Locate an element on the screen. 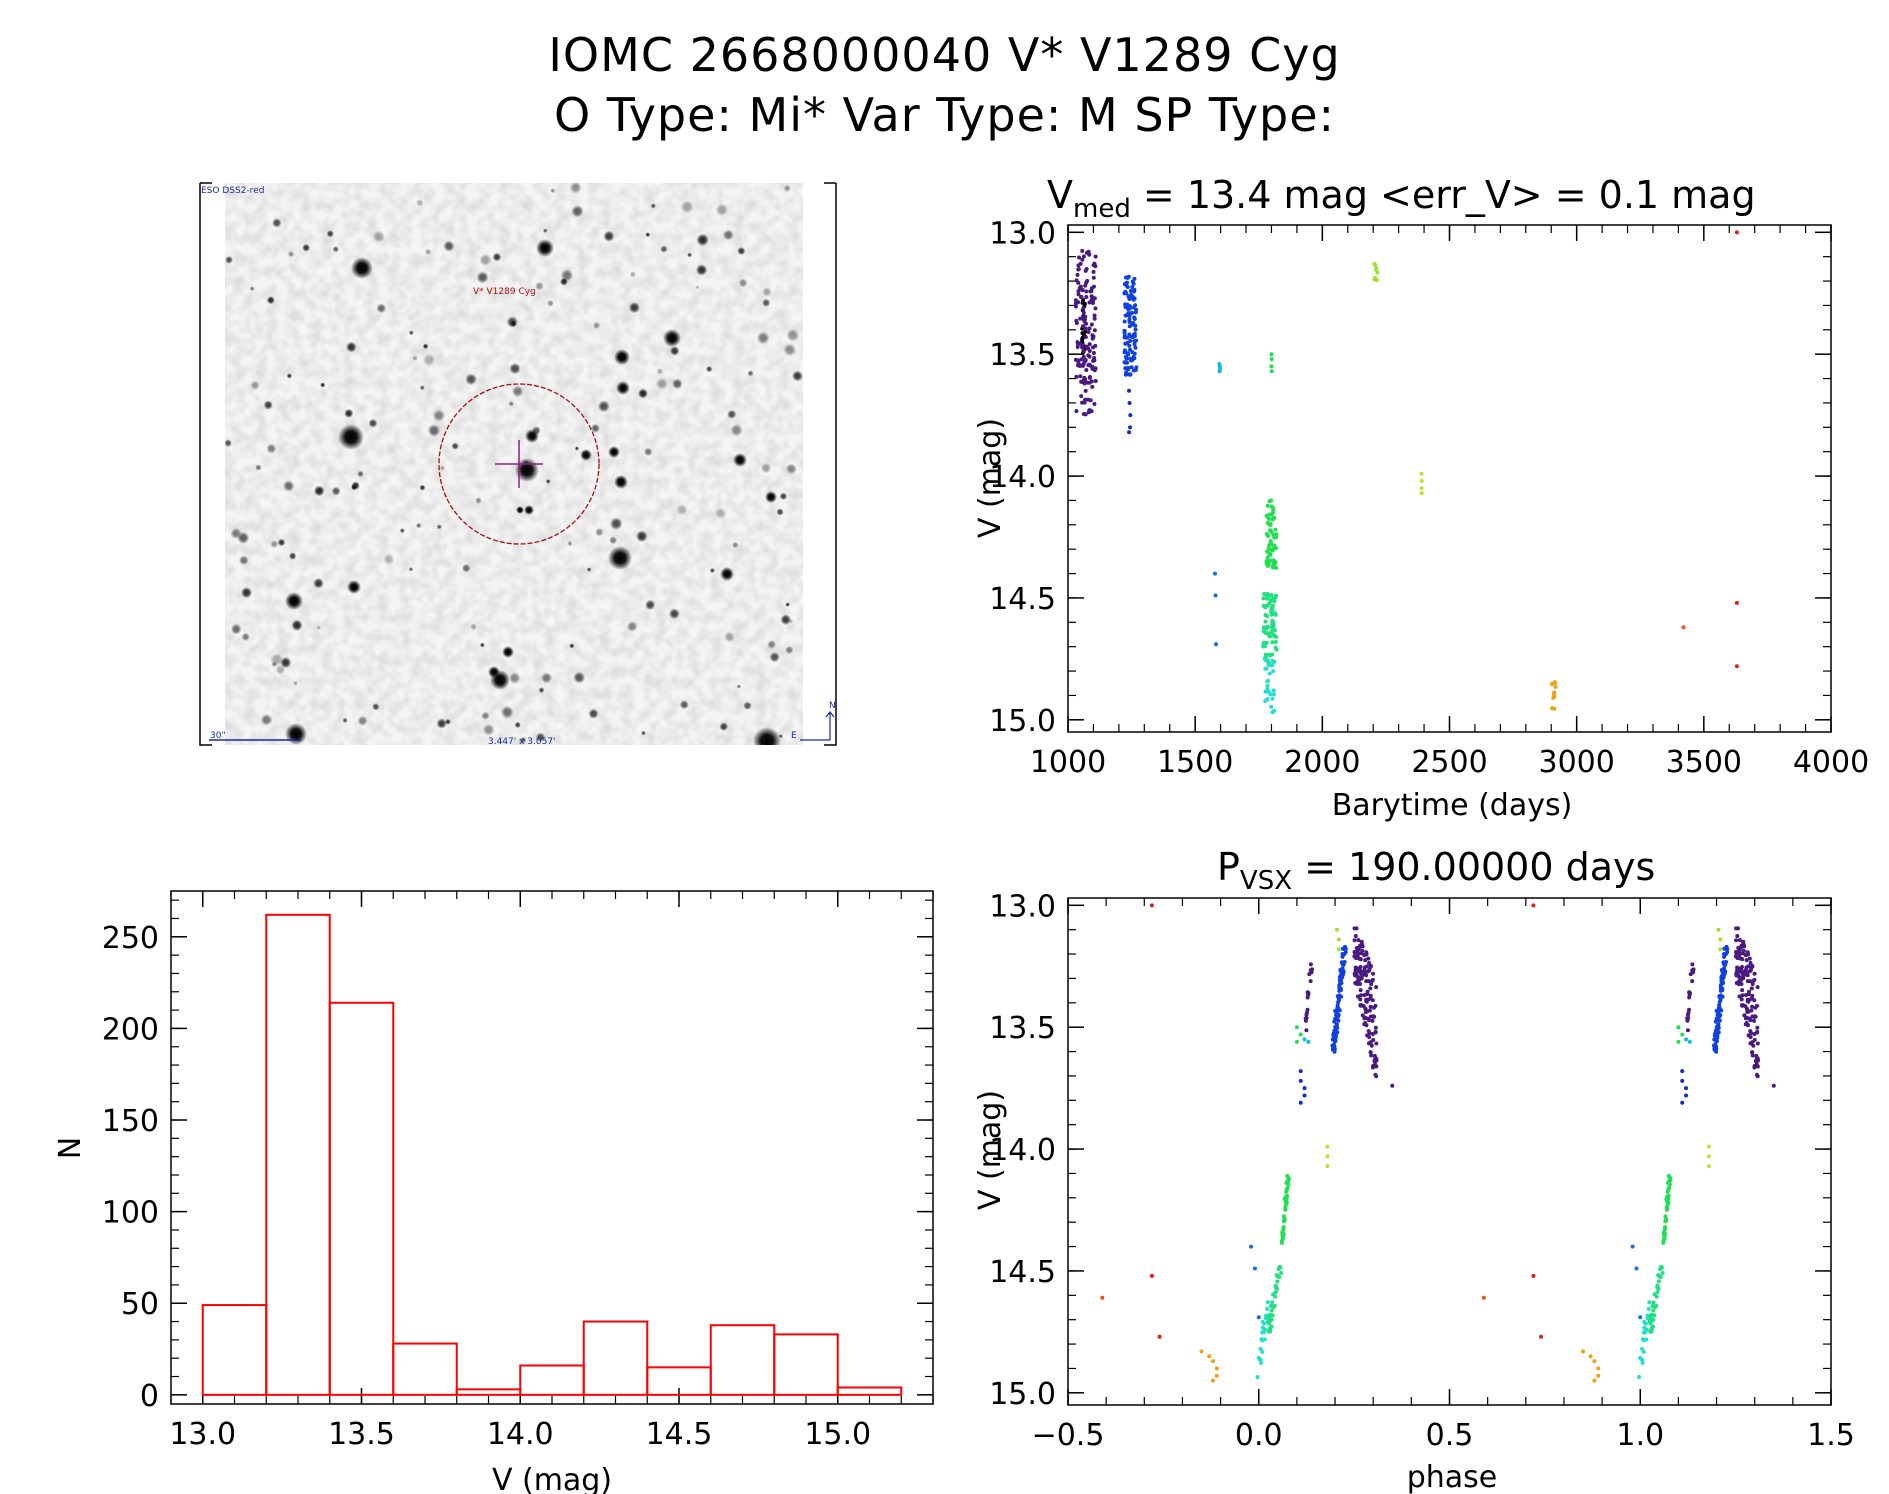 Image resolution: width=1889 pixels, height=1494 pixels. y-tick-label: 14.5 is located at coordinates (1022, 1272).